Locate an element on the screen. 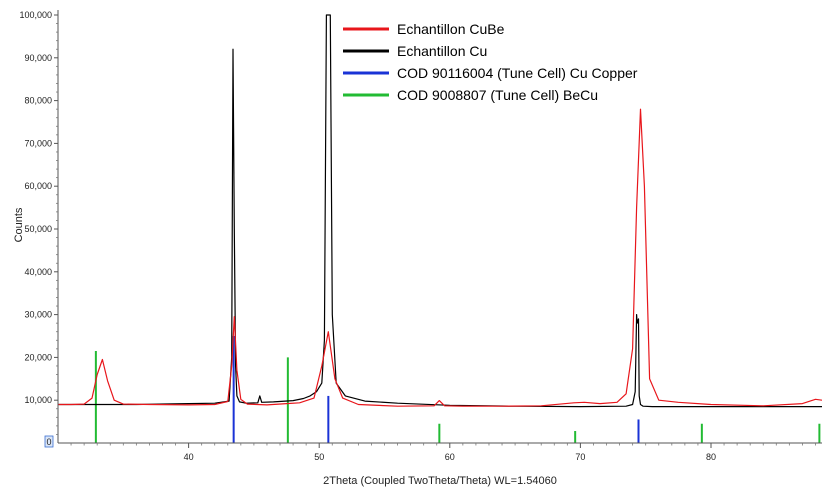 Image resolution: width=824 pixels, height=492 pixels. legend-label-1: Echantillon Cu is located at coordinates (442, 51).